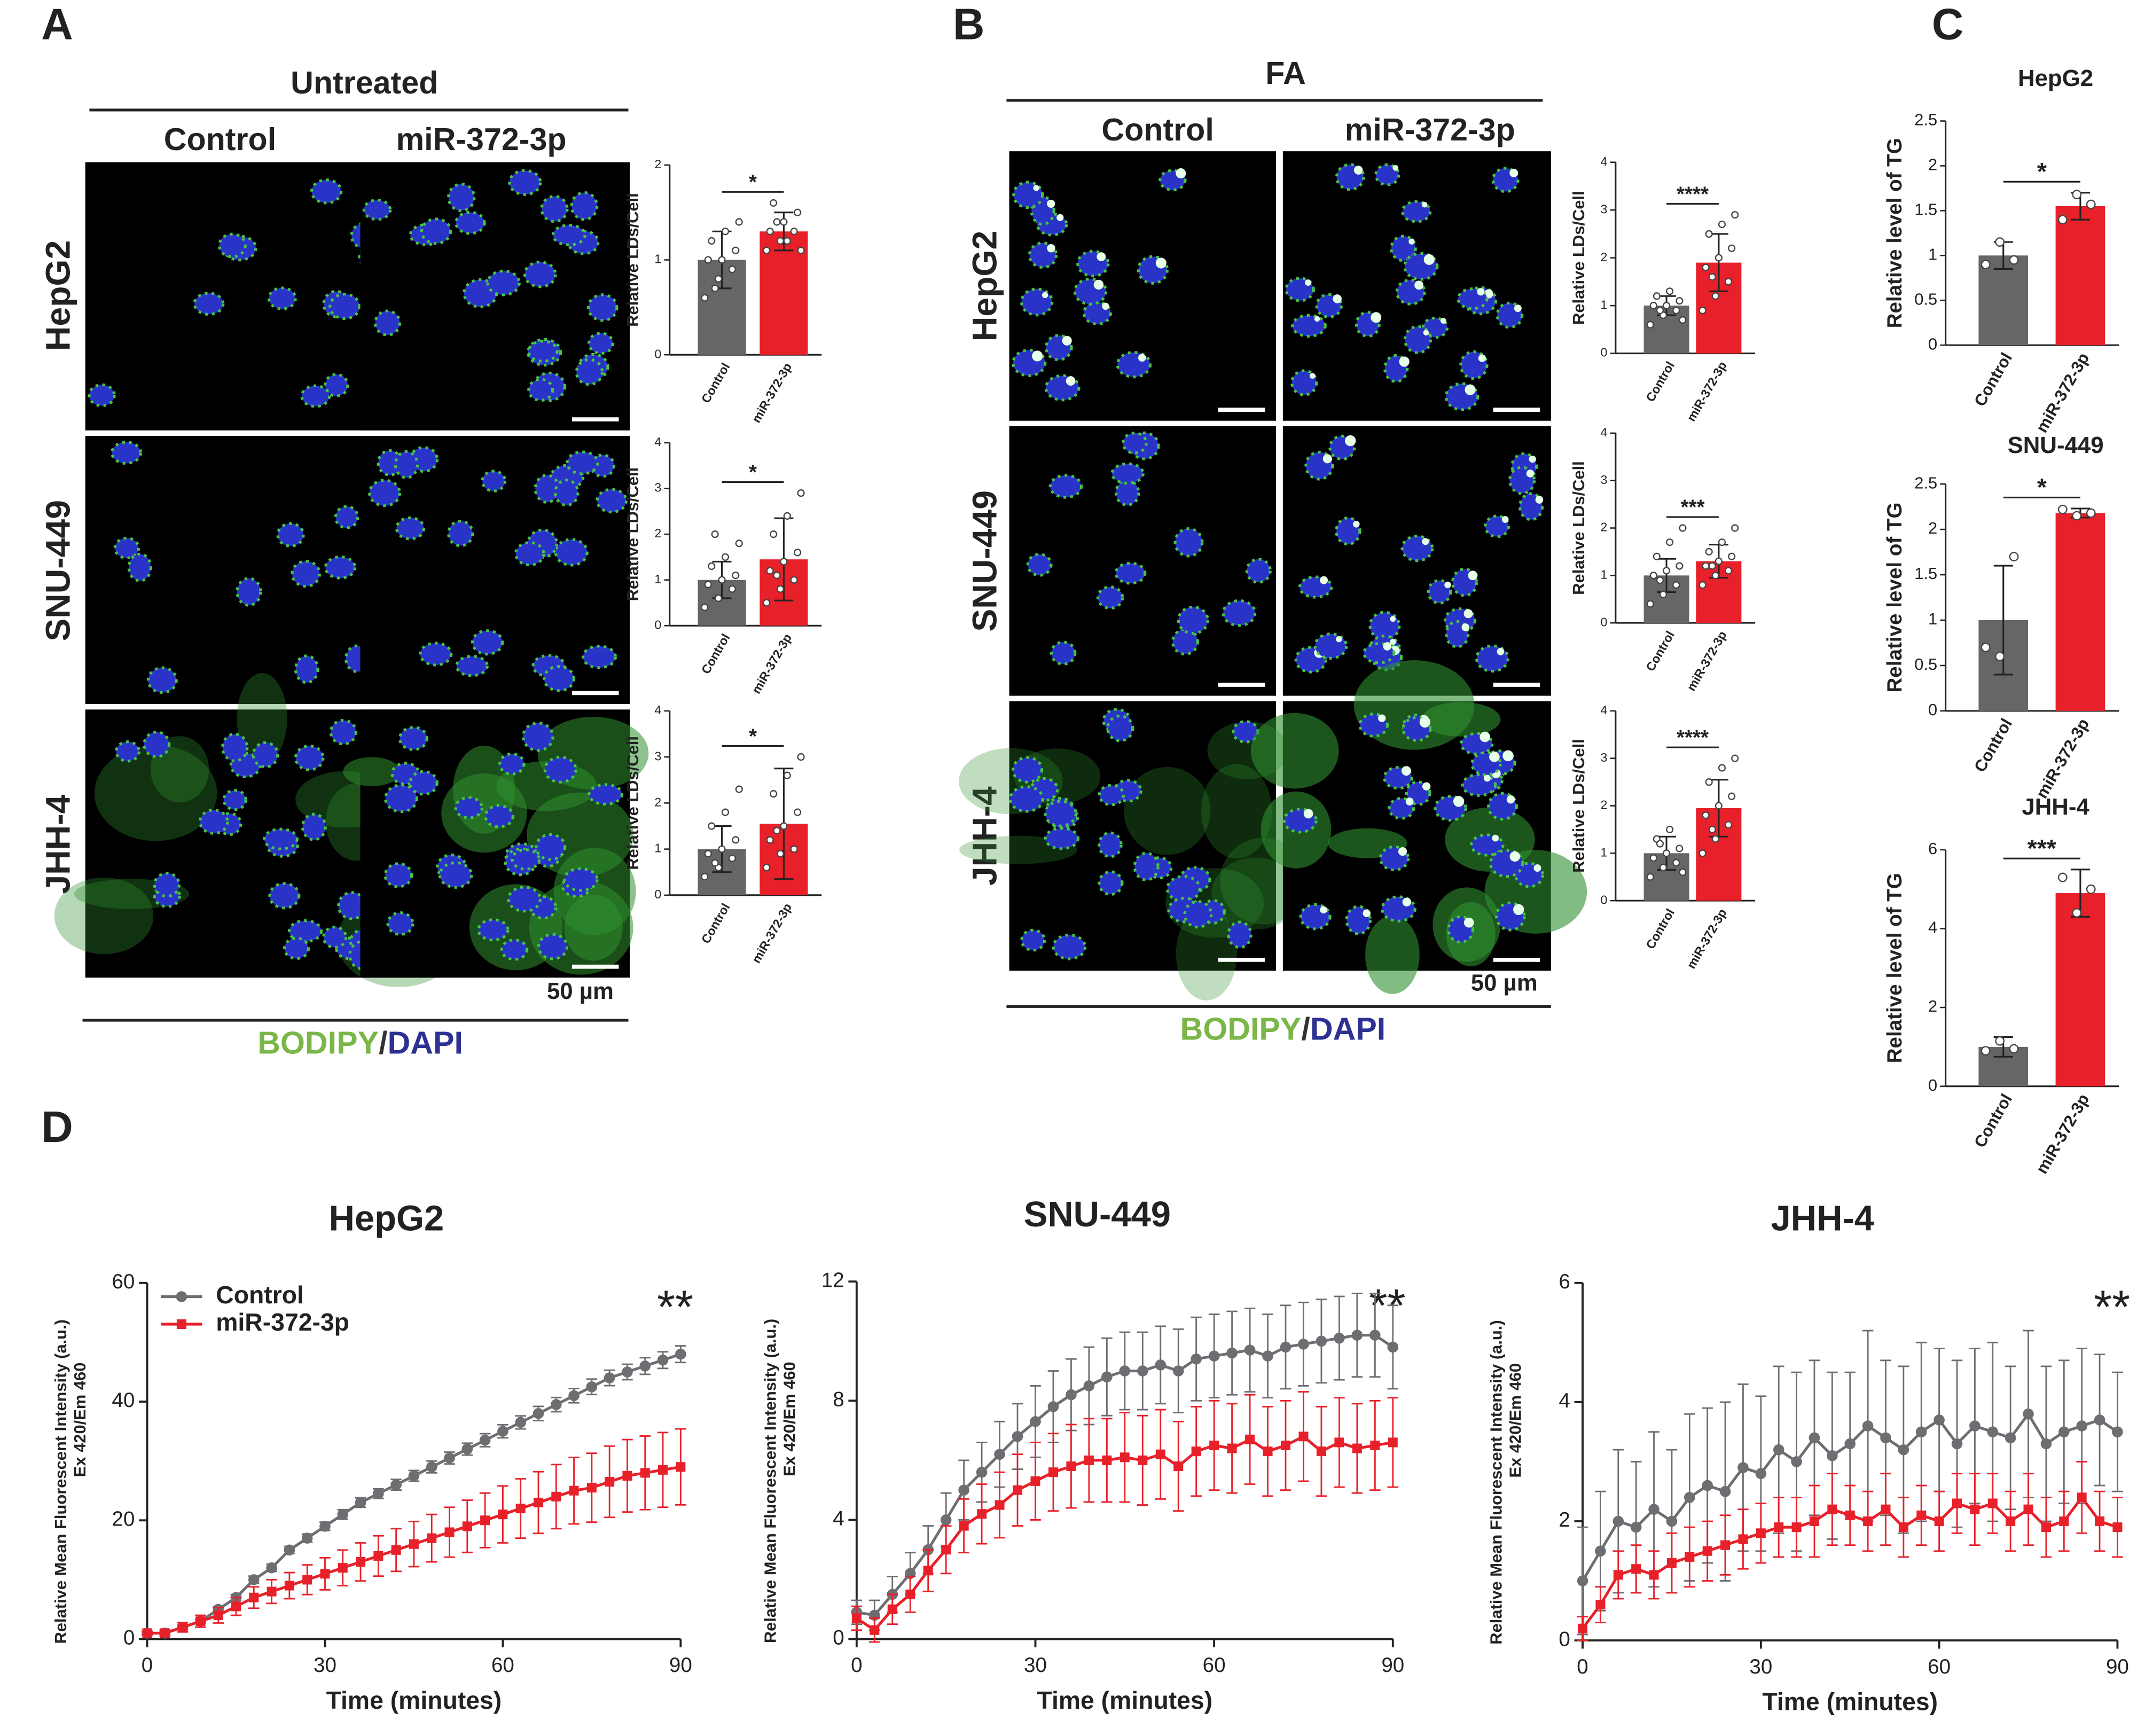  Describe the element at coordinates (657, 259) in the screenshot. I see `y-tick-label: 1` at that location.